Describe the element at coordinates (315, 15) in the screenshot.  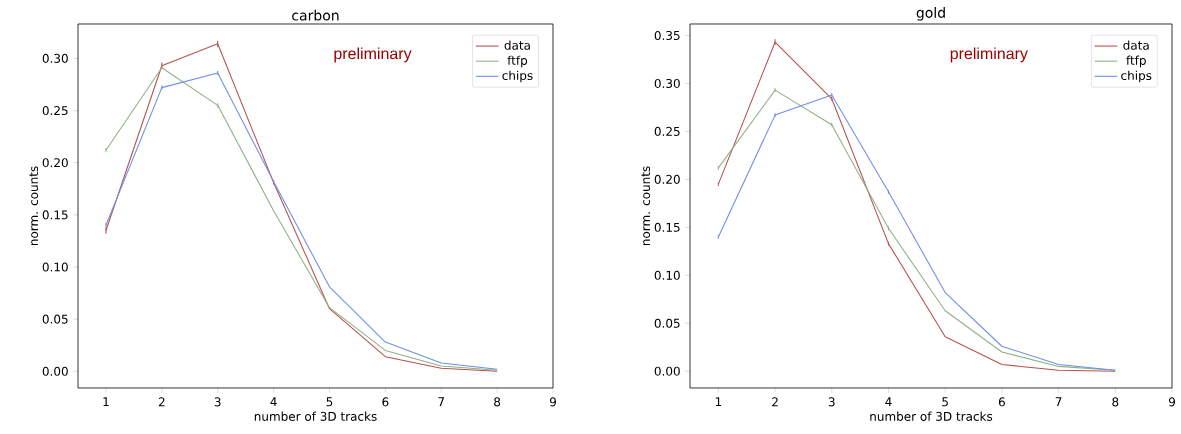
I see `chart-title: carbon` at that location.